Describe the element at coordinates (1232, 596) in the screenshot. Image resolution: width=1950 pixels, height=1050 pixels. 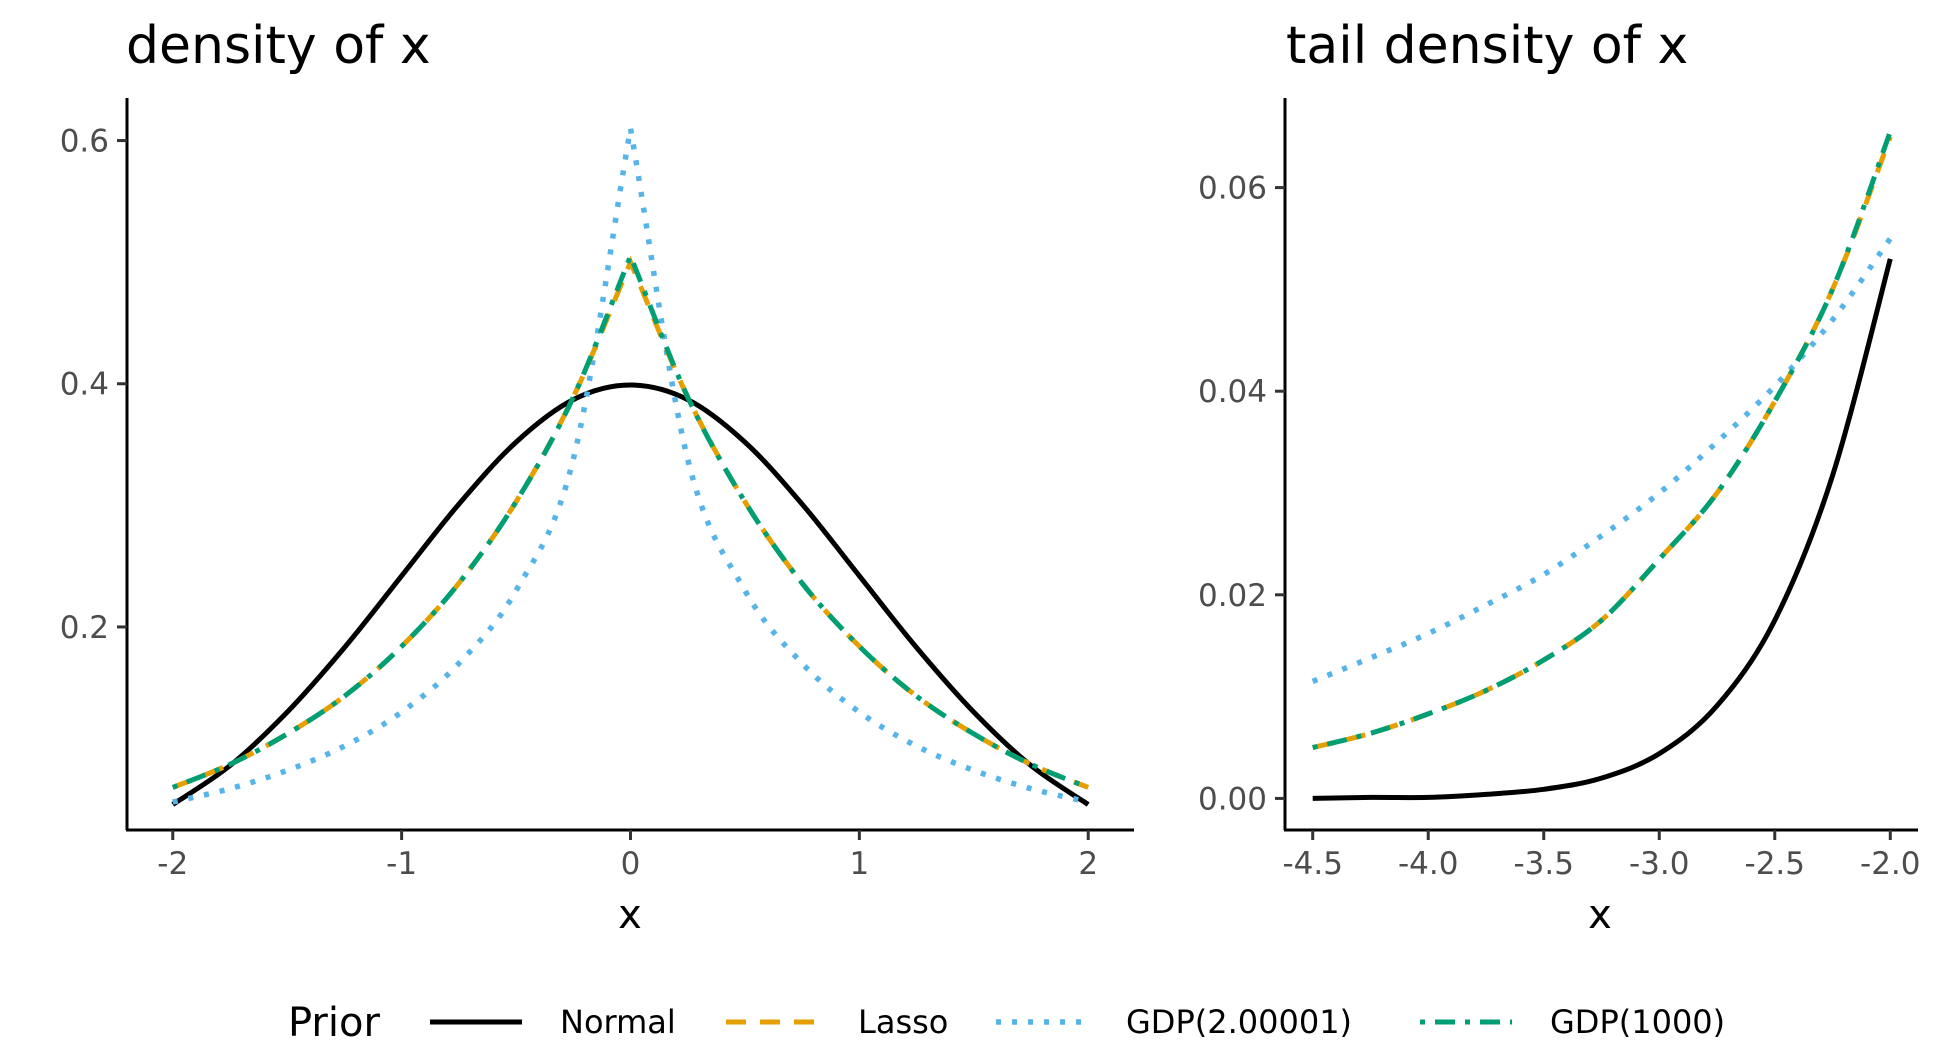
I see `y-tick-label: 0.02` at that location.